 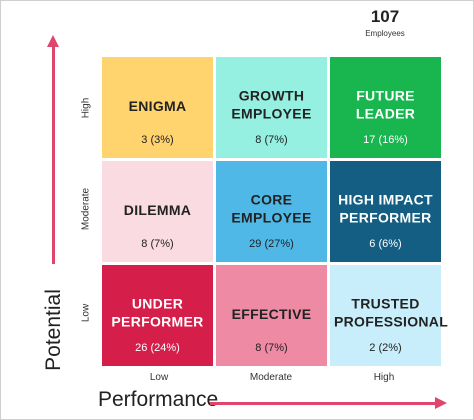 What do you see at coordinates (271, 377) in the screenshot?
I see `x-tick-label: Moderate` at bounding box center [271, 377].